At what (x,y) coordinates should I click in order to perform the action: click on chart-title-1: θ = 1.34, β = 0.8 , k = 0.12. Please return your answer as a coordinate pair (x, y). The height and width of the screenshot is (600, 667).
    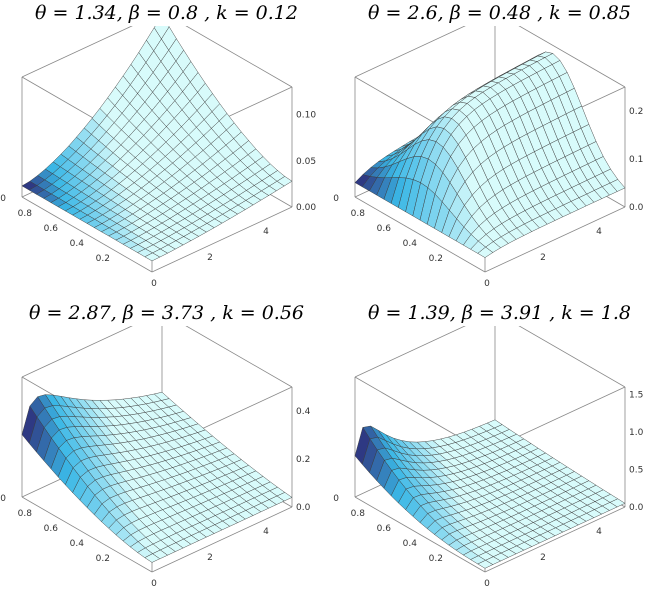
    Looking at the image, I should click on (166, 13).